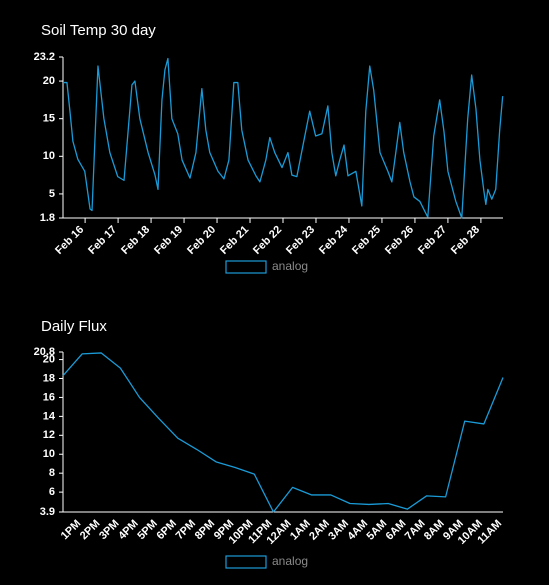 This screenshot has height=585, width=549. I want to click on x-tick-label: Feb 19, so click(168, 240).